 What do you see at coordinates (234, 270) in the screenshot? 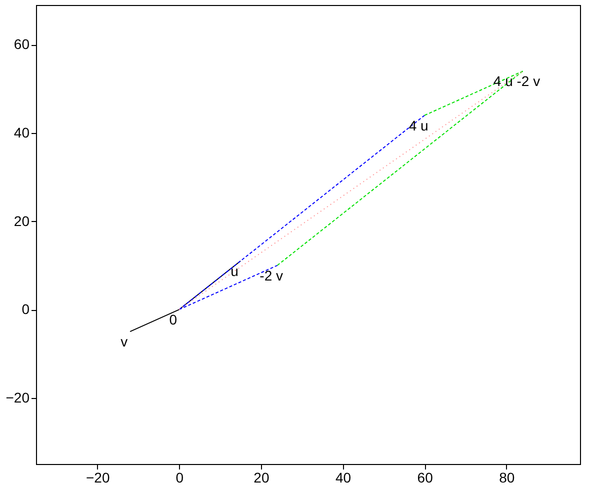
I see `annotation: u` at bounding box center [234, 270].